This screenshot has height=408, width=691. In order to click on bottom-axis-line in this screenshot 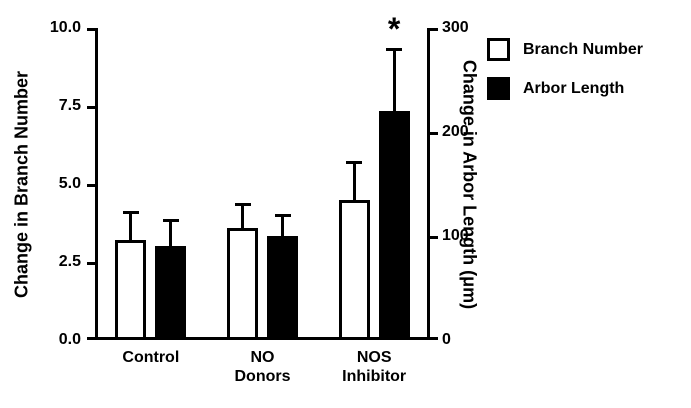, I will do `click(262, 338)`.